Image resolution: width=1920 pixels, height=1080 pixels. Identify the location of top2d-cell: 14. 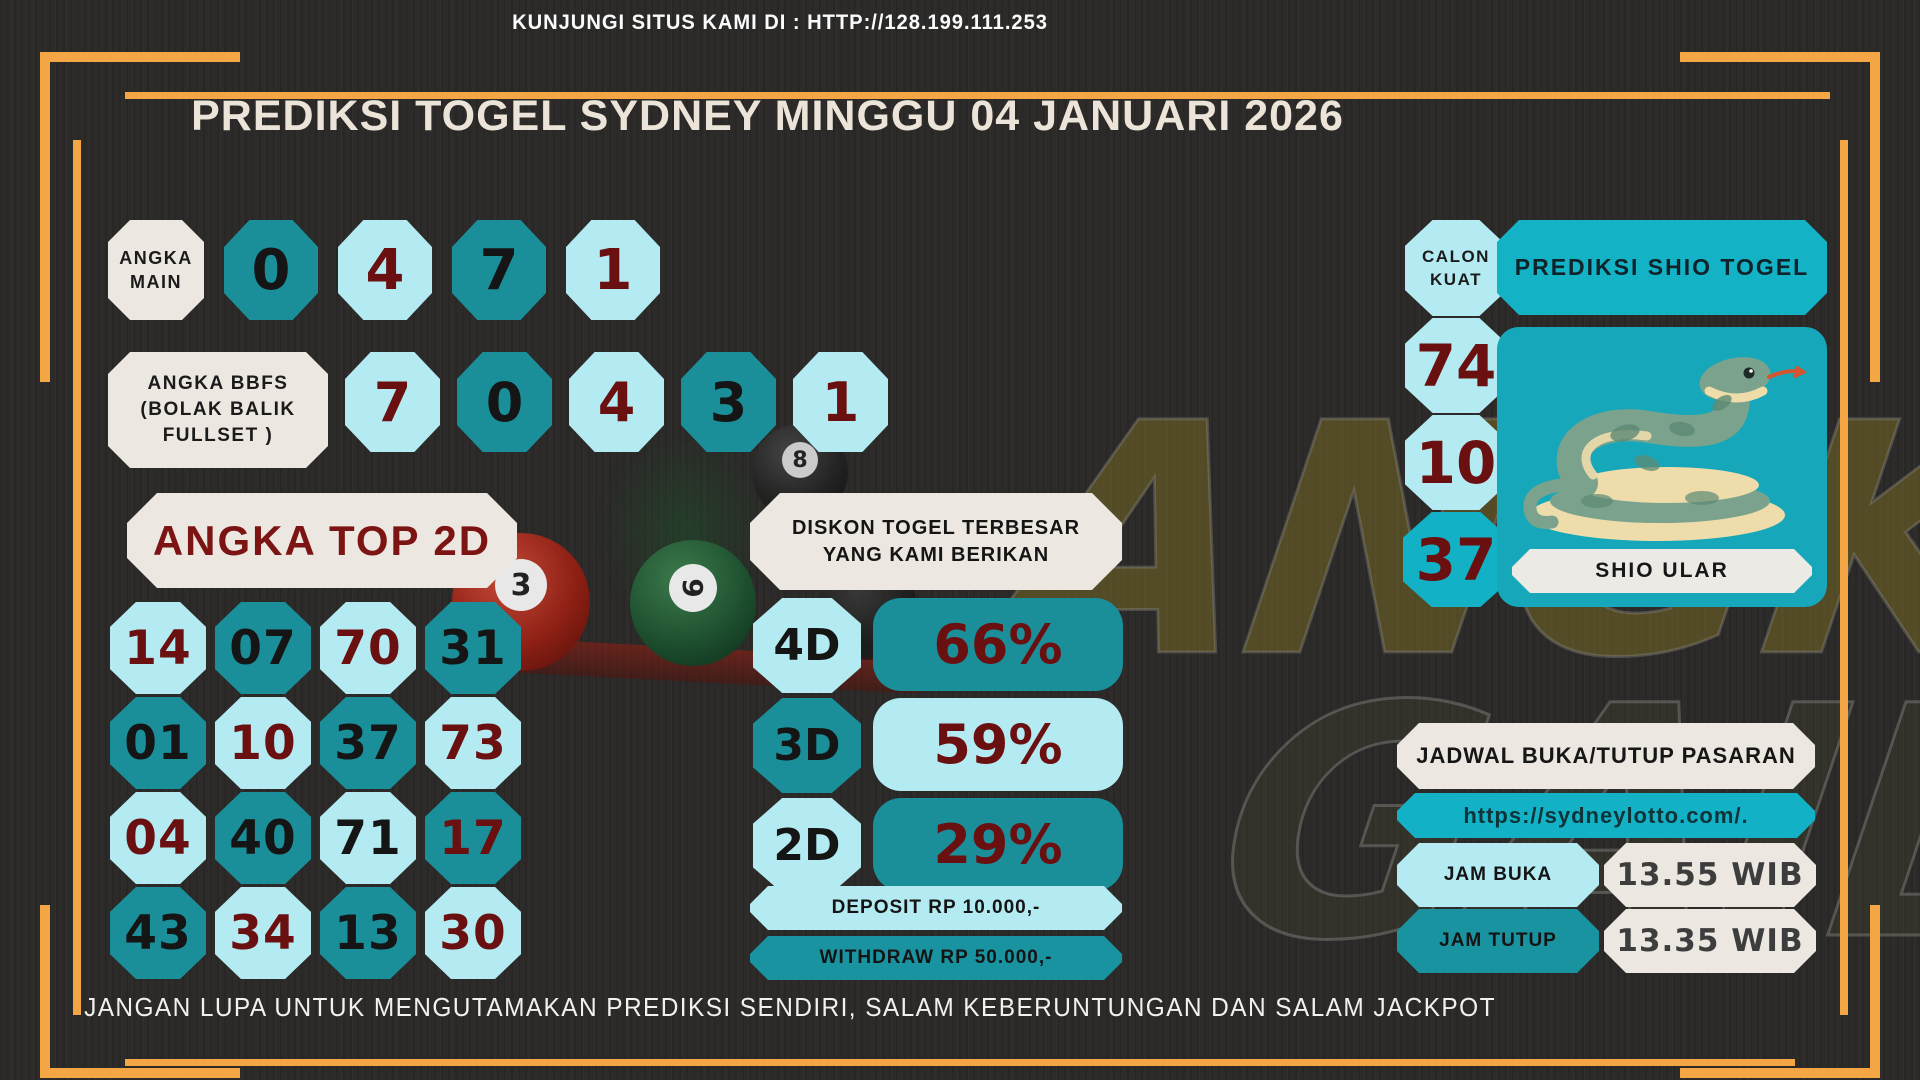
(158, 648).